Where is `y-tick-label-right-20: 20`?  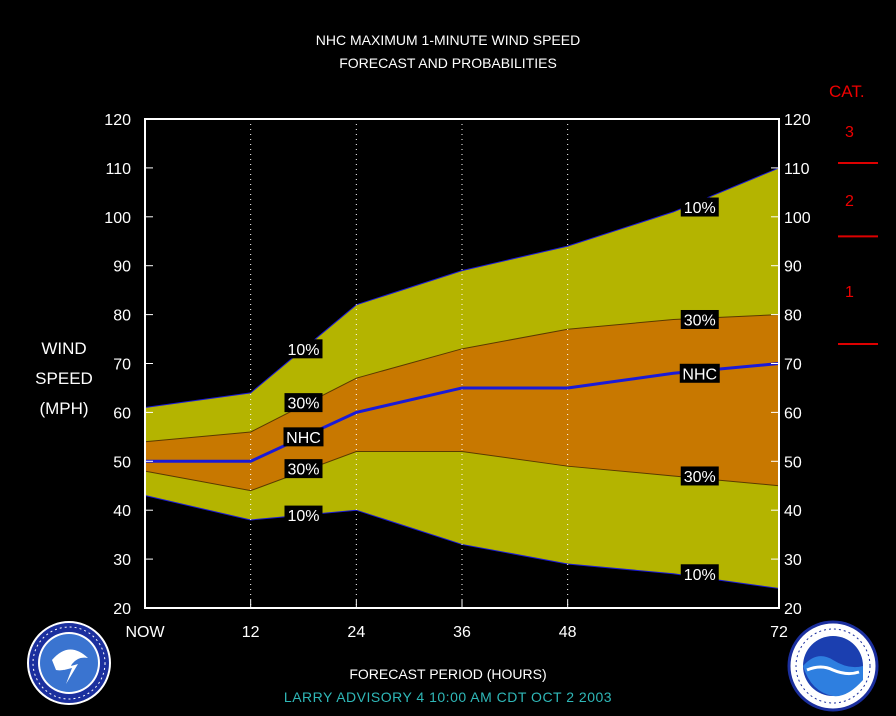
y-tick-label-right-20: 20 is located at coordinates (793, 609).